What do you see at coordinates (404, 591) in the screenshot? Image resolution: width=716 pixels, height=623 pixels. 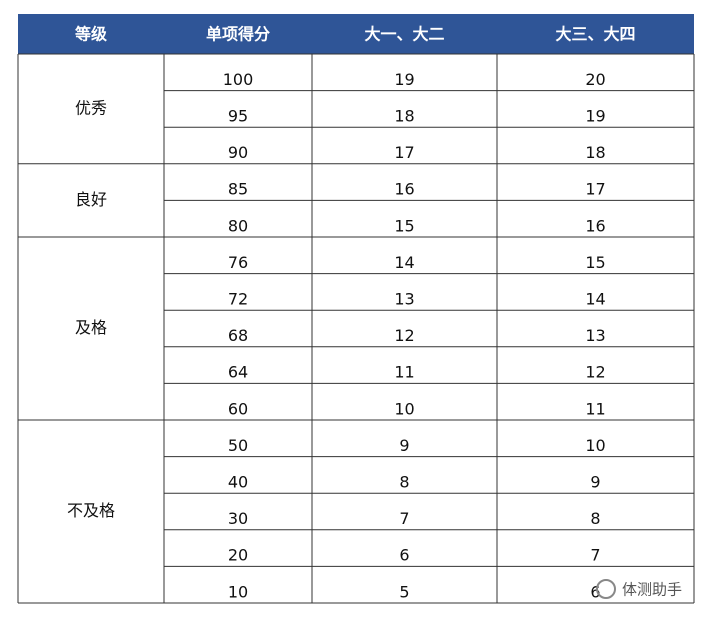 I see `value-cell: 5` at bounding box center [404, 591].